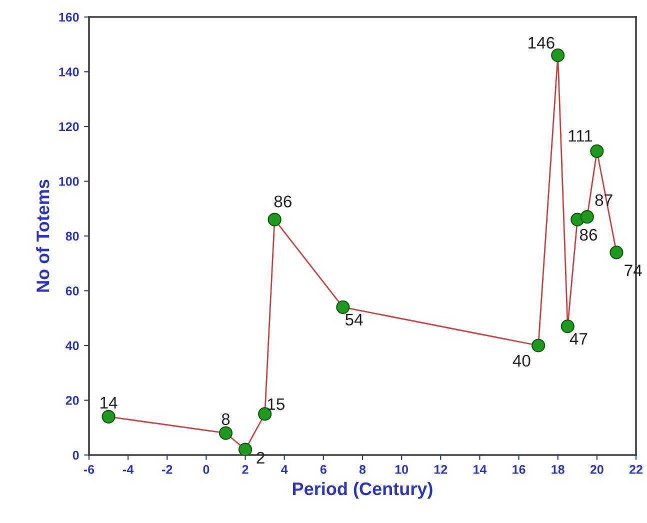 This screenshot has height=523, width=647. Describe the element at coordinates (284, 469) in the screenshot. I see `x-tick-label: 4` at that location.